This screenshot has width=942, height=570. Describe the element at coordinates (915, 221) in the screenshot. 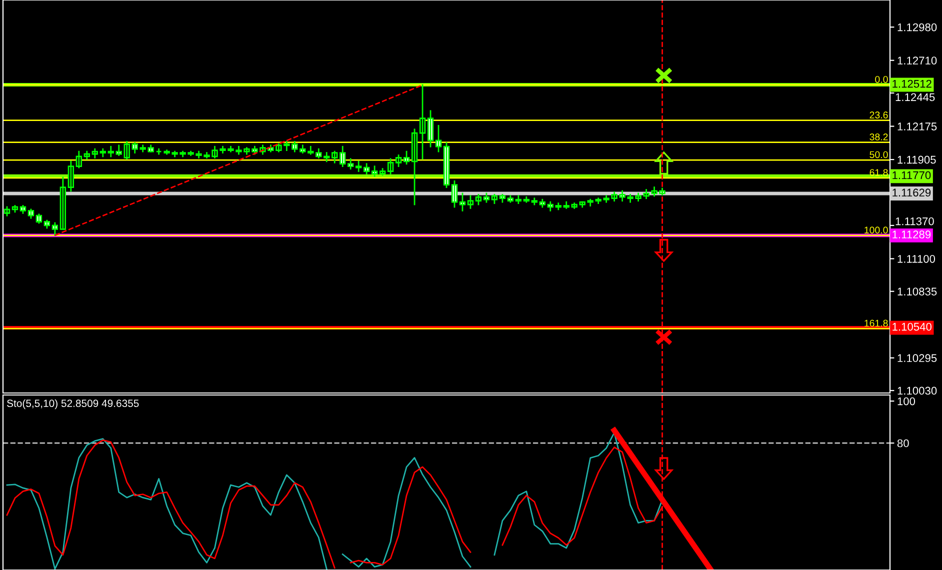

I see `y-tick-label: 1.11370` at that location.